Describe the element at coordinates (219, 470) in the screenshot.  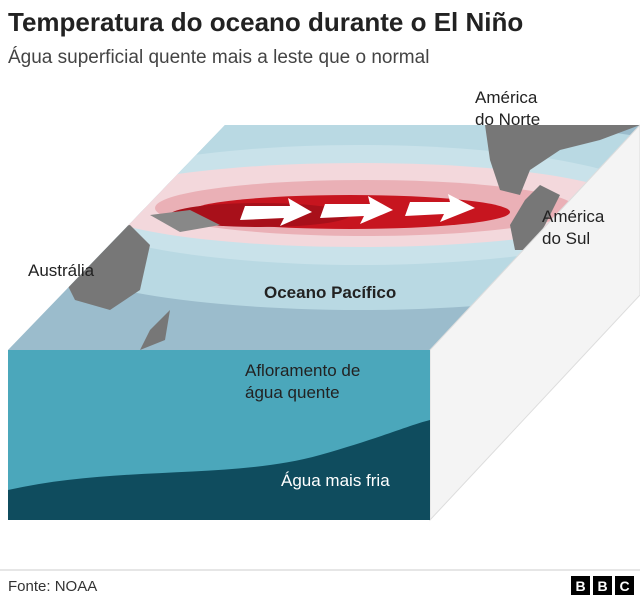
I see `cold-water` at that location.